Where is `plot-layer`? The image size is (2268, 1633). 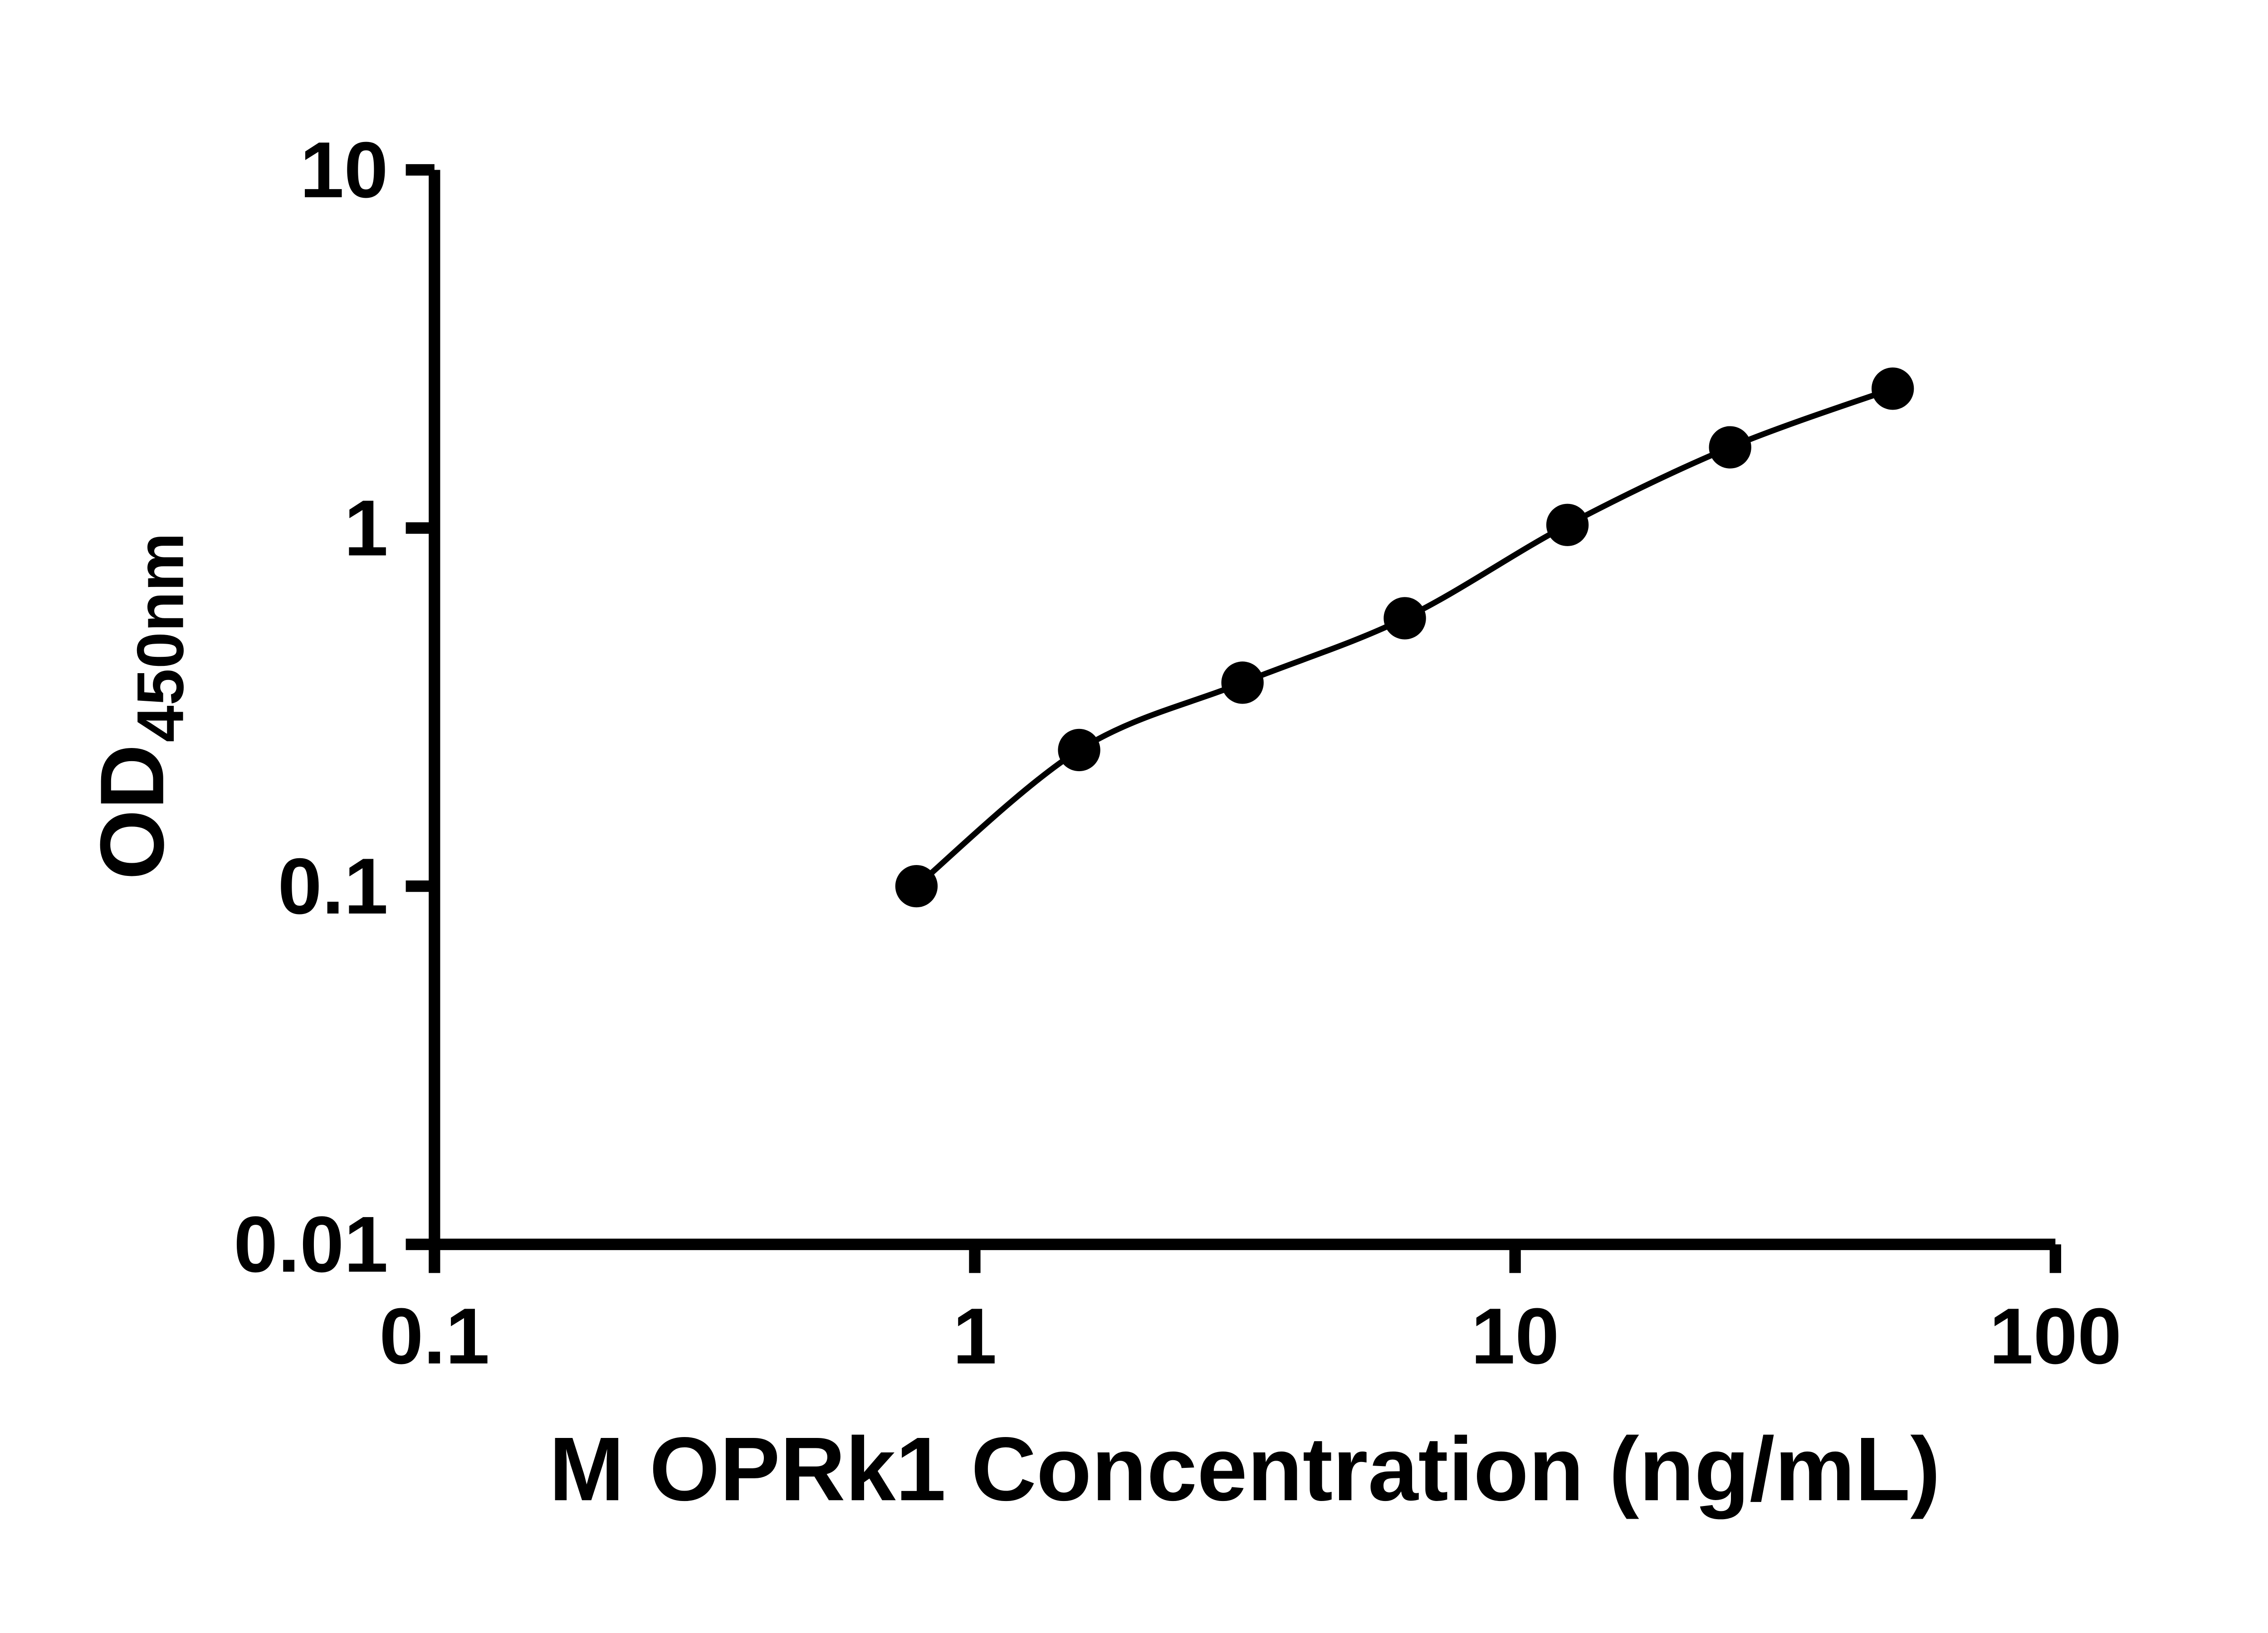
plot-layer is located at coordinates (1405, 637).